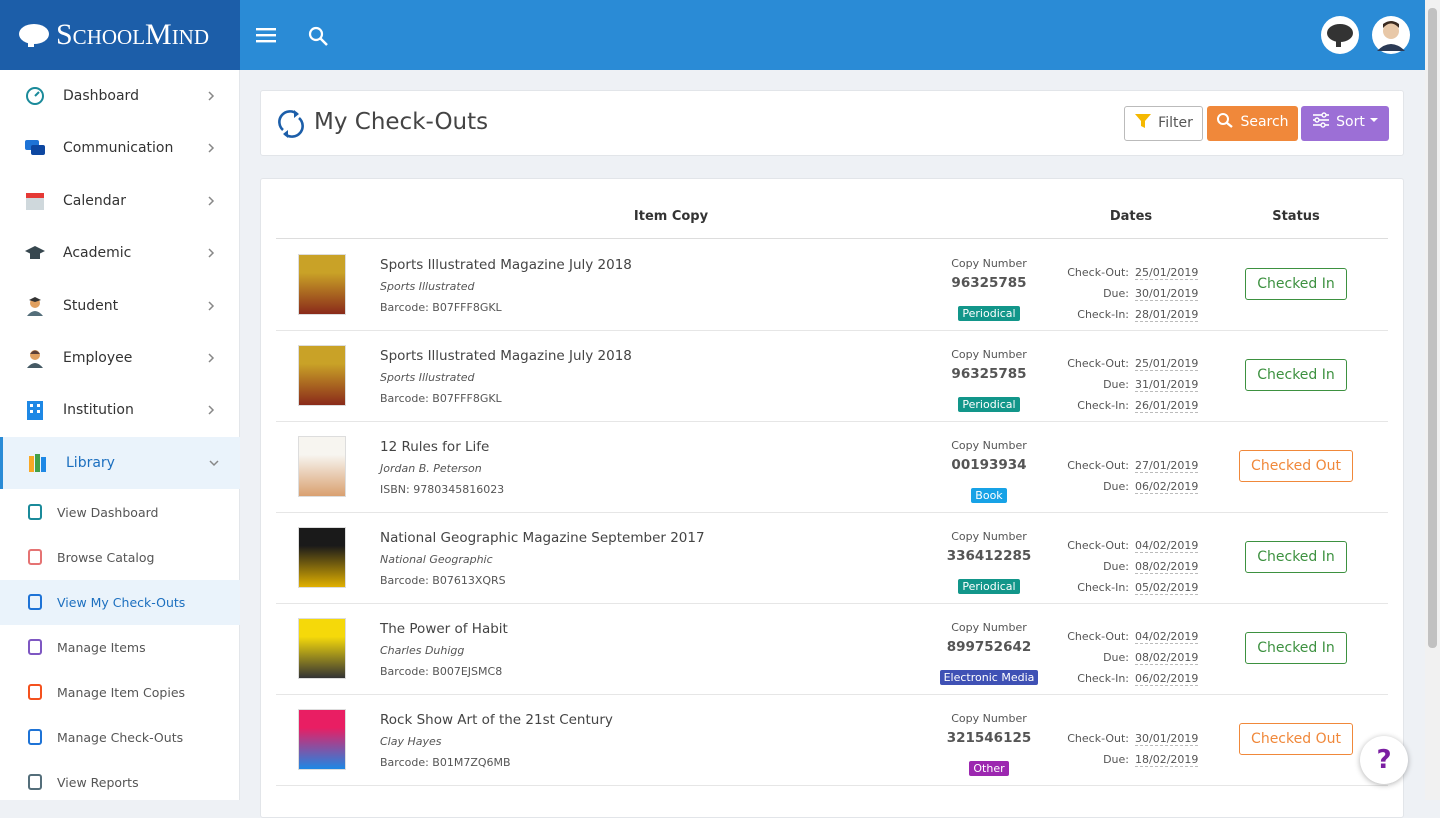 This screenshot has width=1440, height=818. Describe the element at coordinates (989, 647) in the screenshot. I see `copy-number: 899752642` at that location.